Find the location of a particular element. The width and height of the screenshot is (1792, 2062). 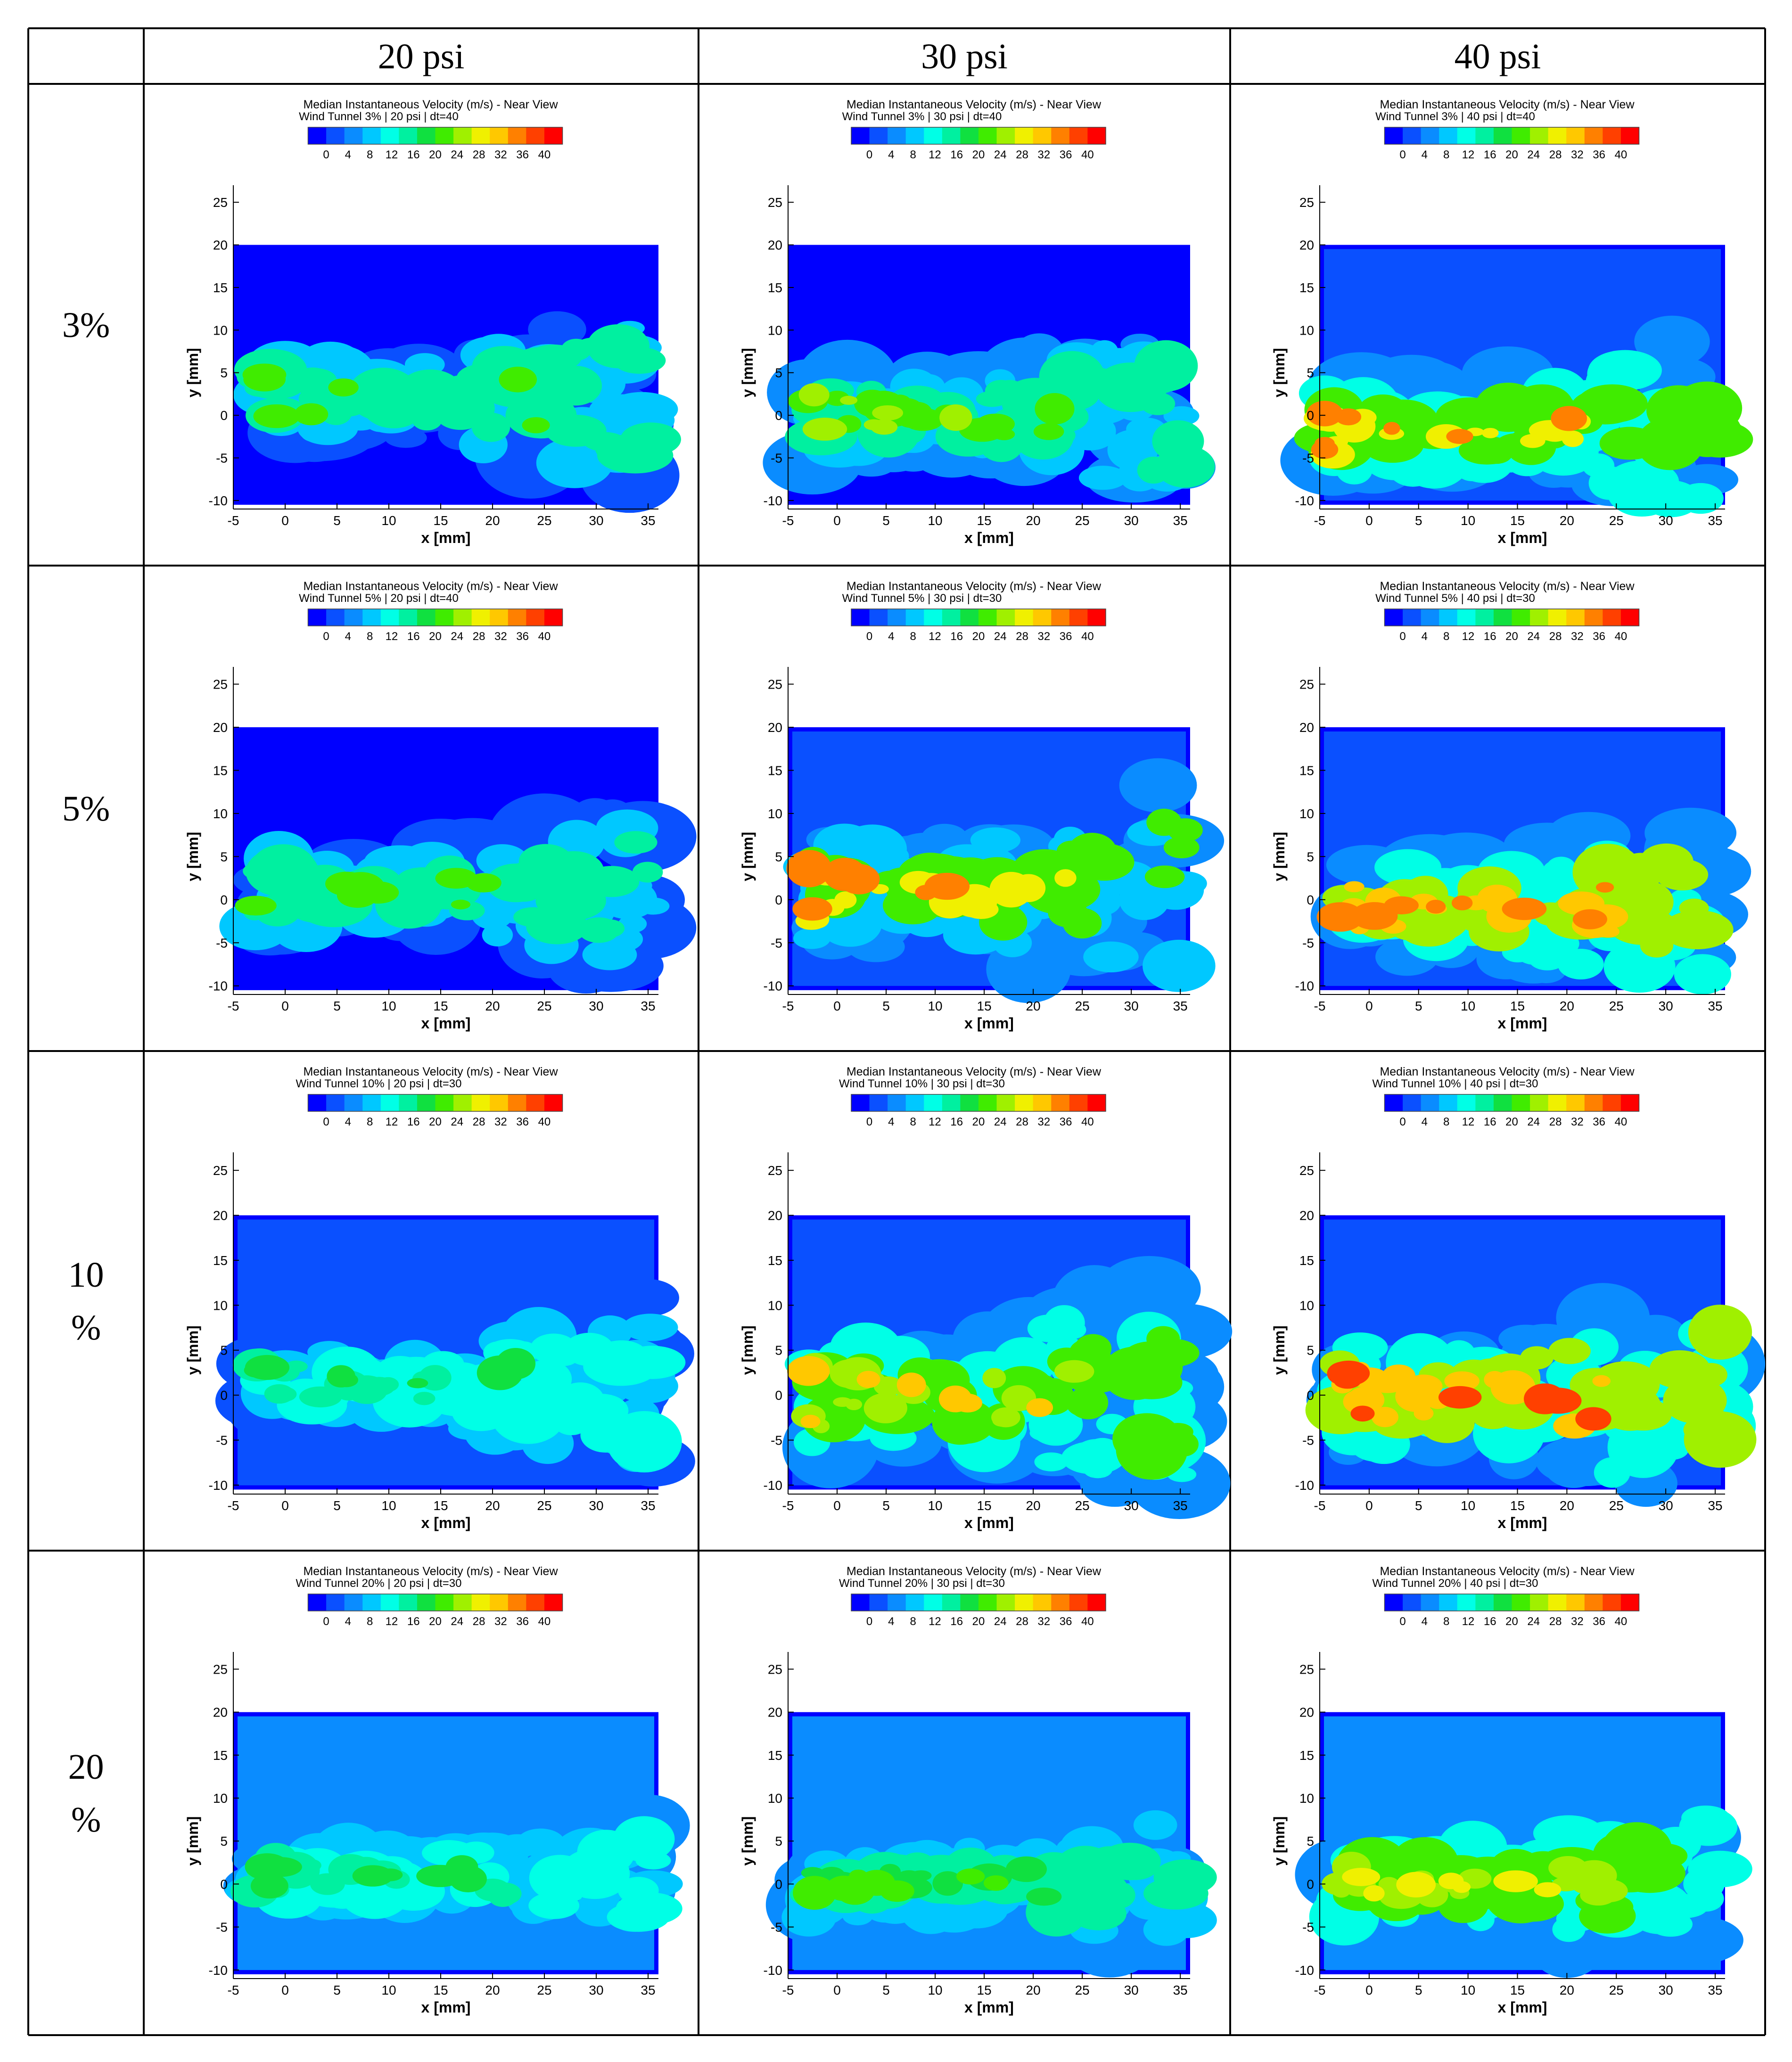

panel-subtitle: Wind Tunnel 3% | 30 psi | dt=40 is located at coordinates (922, 116).